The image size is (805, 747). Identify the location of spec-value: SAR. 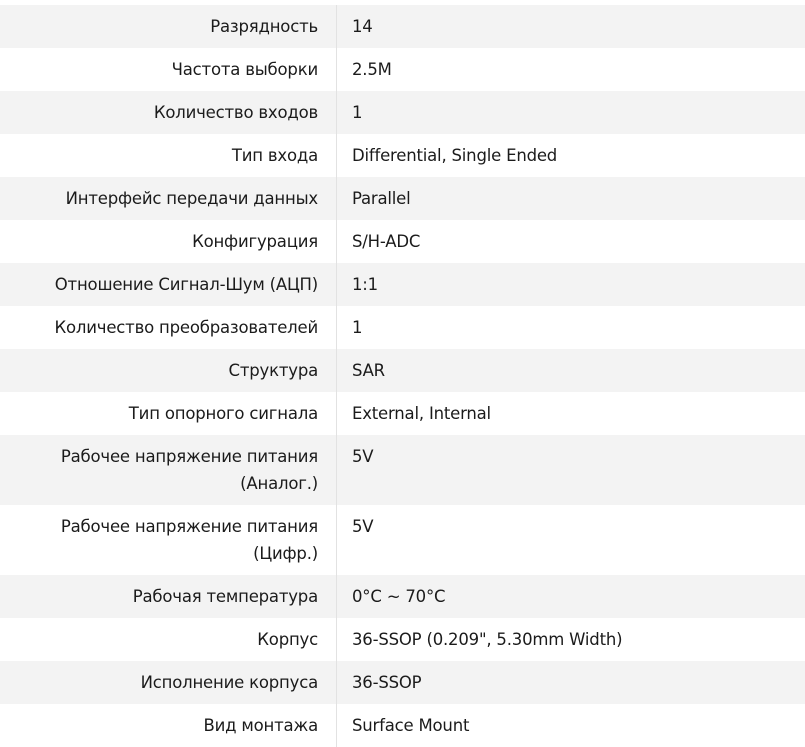
(571, 370).